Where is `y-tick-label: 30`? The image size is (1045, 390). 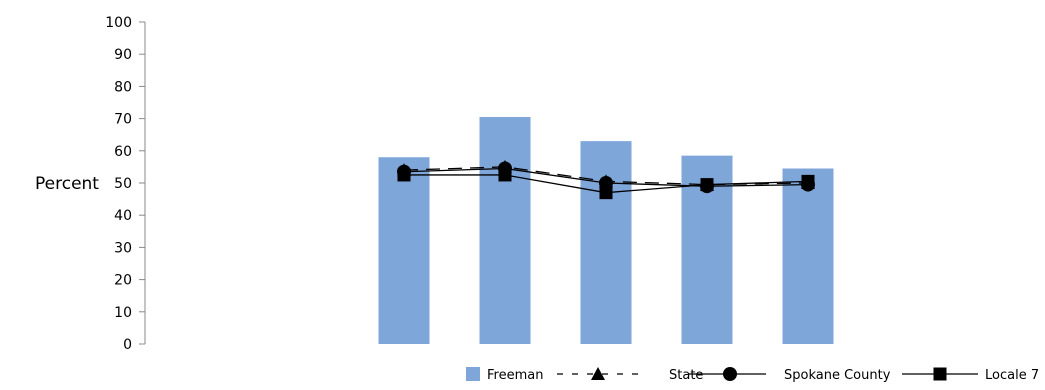
y-tick-label: 30 is located at coordinates (123, 248).